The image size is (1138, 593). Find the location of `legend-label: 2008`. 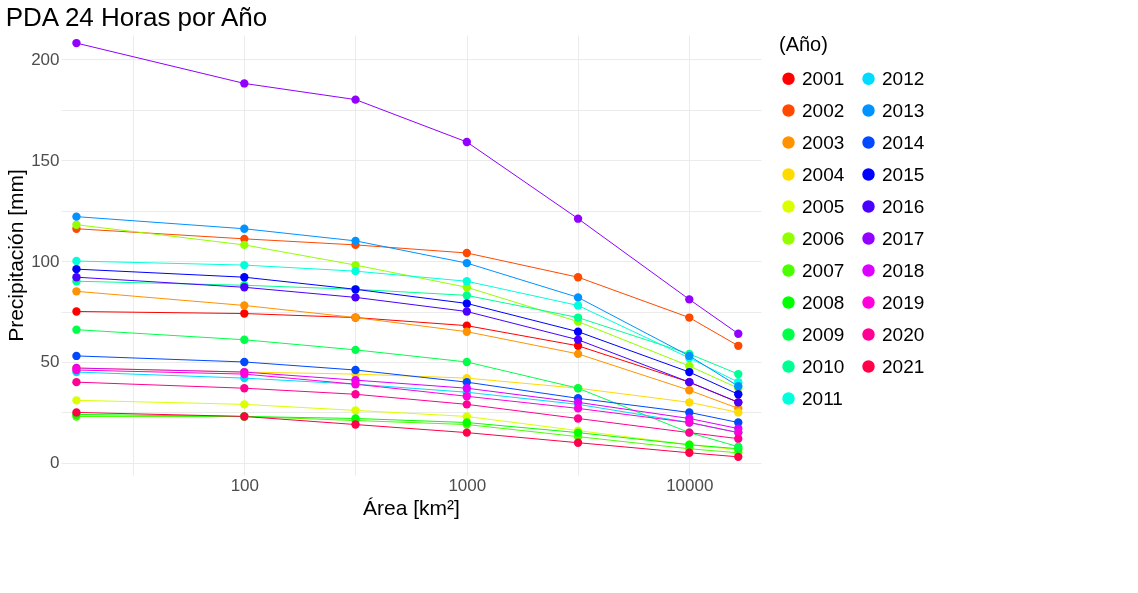

legend-label: 2008 is located at coordinates (823, 302).